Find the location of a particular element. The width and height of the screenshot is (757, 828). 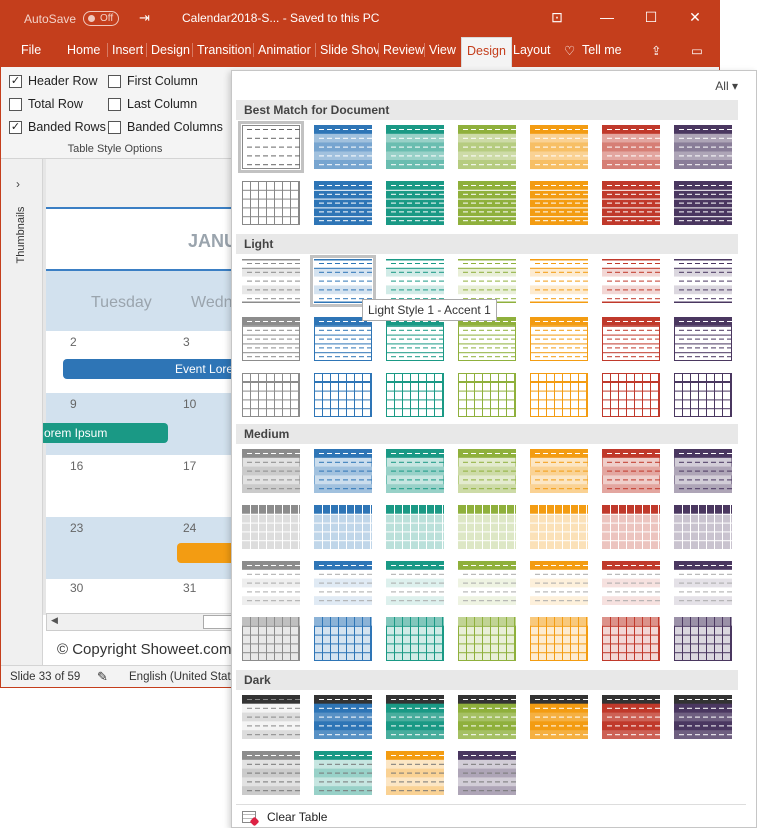

close-button: ✕ is located at coordinates (695, 17).